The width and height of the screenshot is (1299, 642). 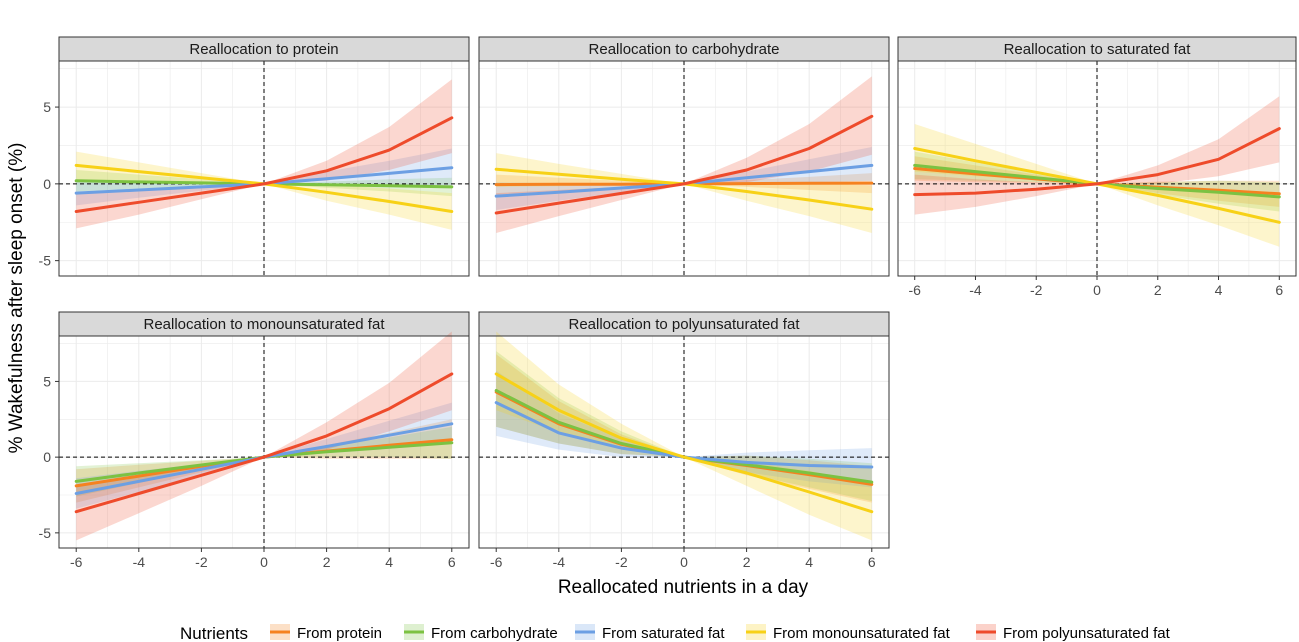 I want to click on x-axis-title: Reallocated nutrients in a day, so click(x=683, y=587).